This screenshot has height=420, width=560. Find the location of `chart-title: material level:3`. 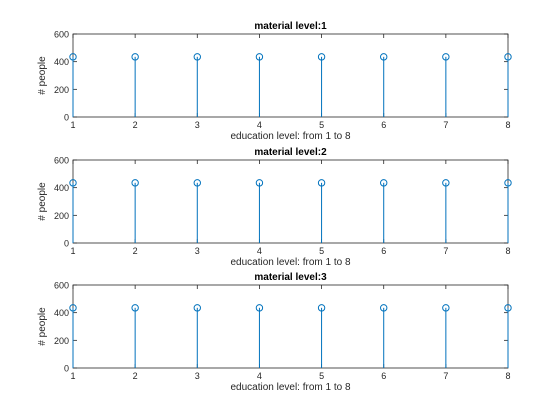

chart-title: material level:3 is located at coordinates (290, 277).